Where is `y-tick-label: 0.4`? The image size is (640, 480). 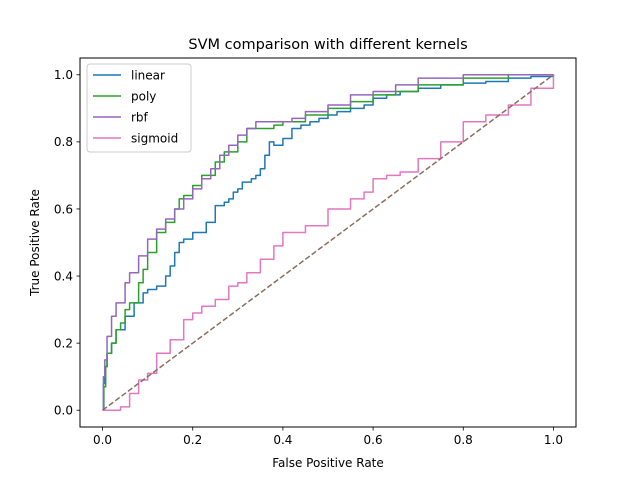 y-tick-label: 0.4 is located at coordinates (63, 276).